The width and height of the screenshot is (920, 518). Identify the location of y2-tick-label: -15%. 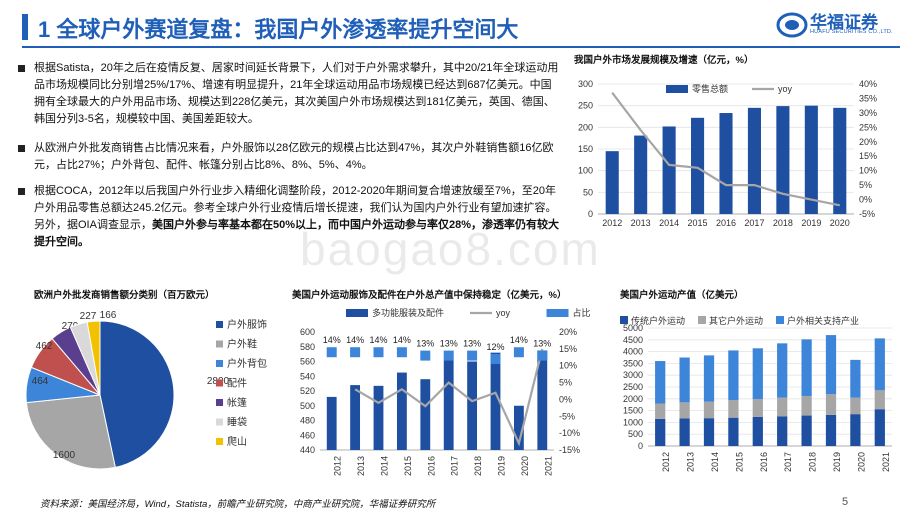
(569, 450).